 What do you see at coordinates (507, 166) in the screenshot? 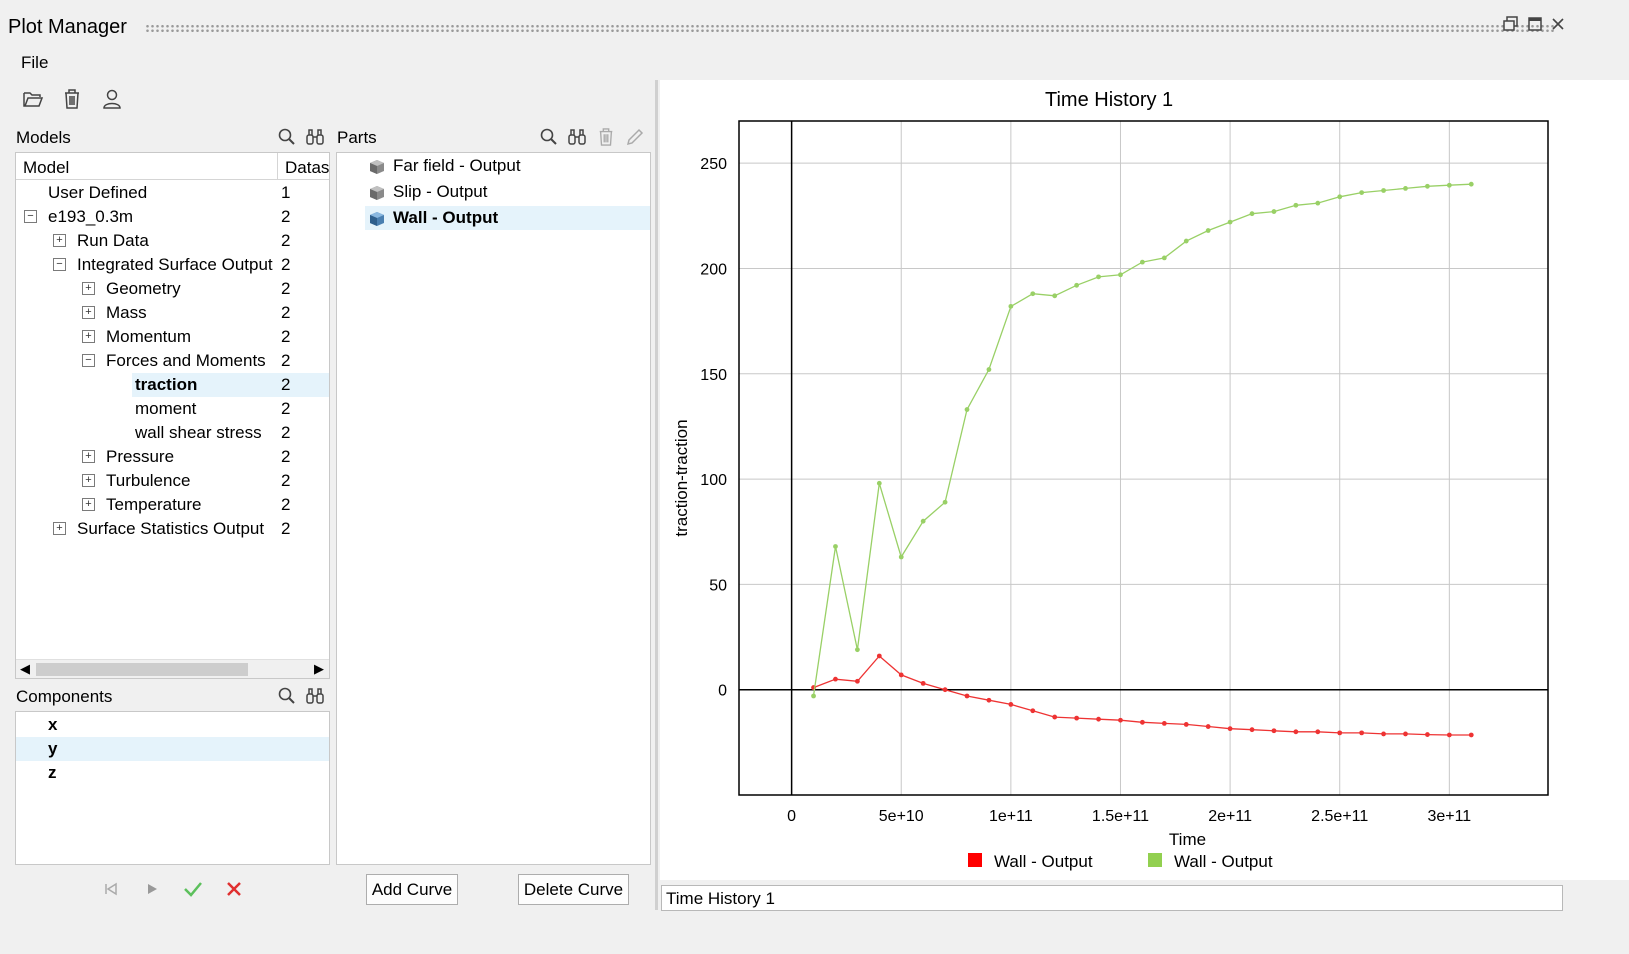
I see `part-far-field: Far field - Output` at bounding box center [507, 166].